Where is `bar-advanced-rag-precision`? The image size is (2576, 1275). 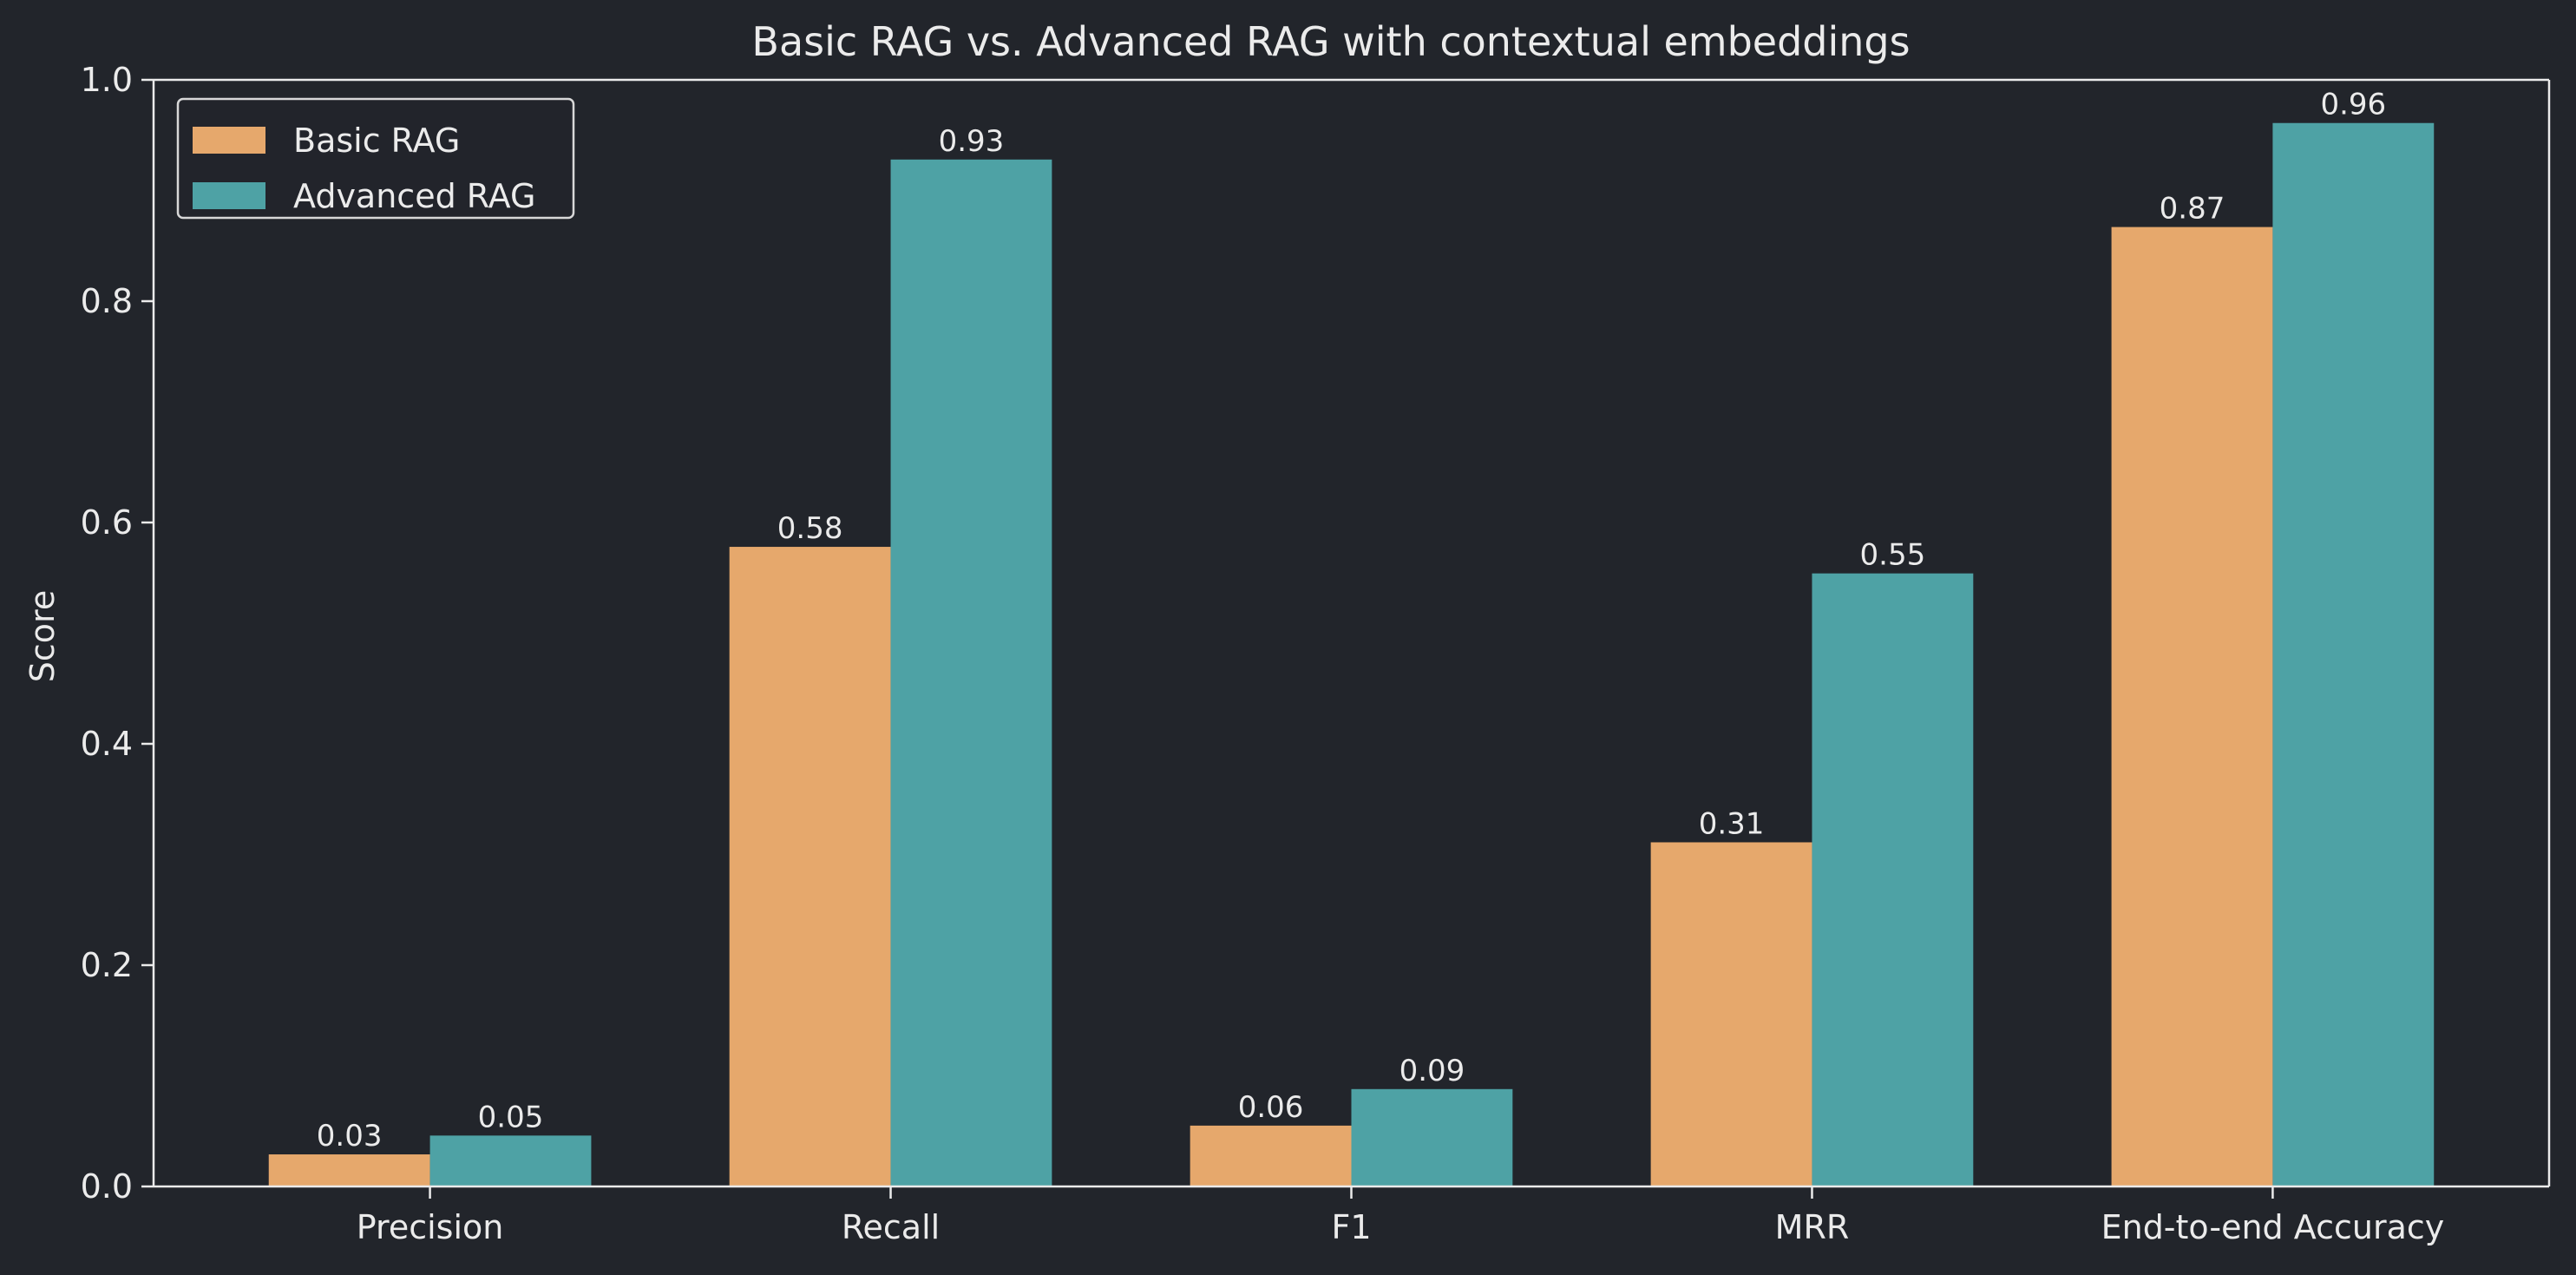 bar-advanced-rag-precision is located at coordinates (510, 1160).